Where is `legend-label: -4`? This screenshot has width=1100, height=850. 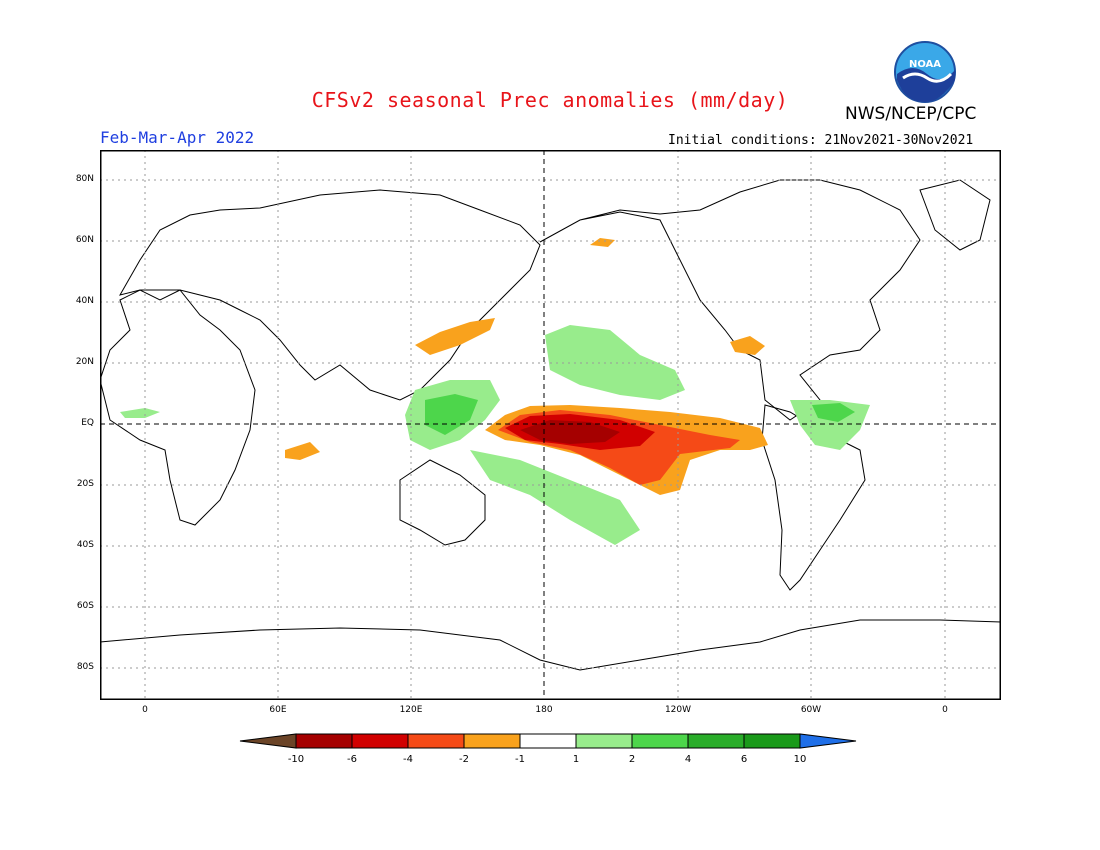 legend-label: -4 is located at coordinates (408, 759).